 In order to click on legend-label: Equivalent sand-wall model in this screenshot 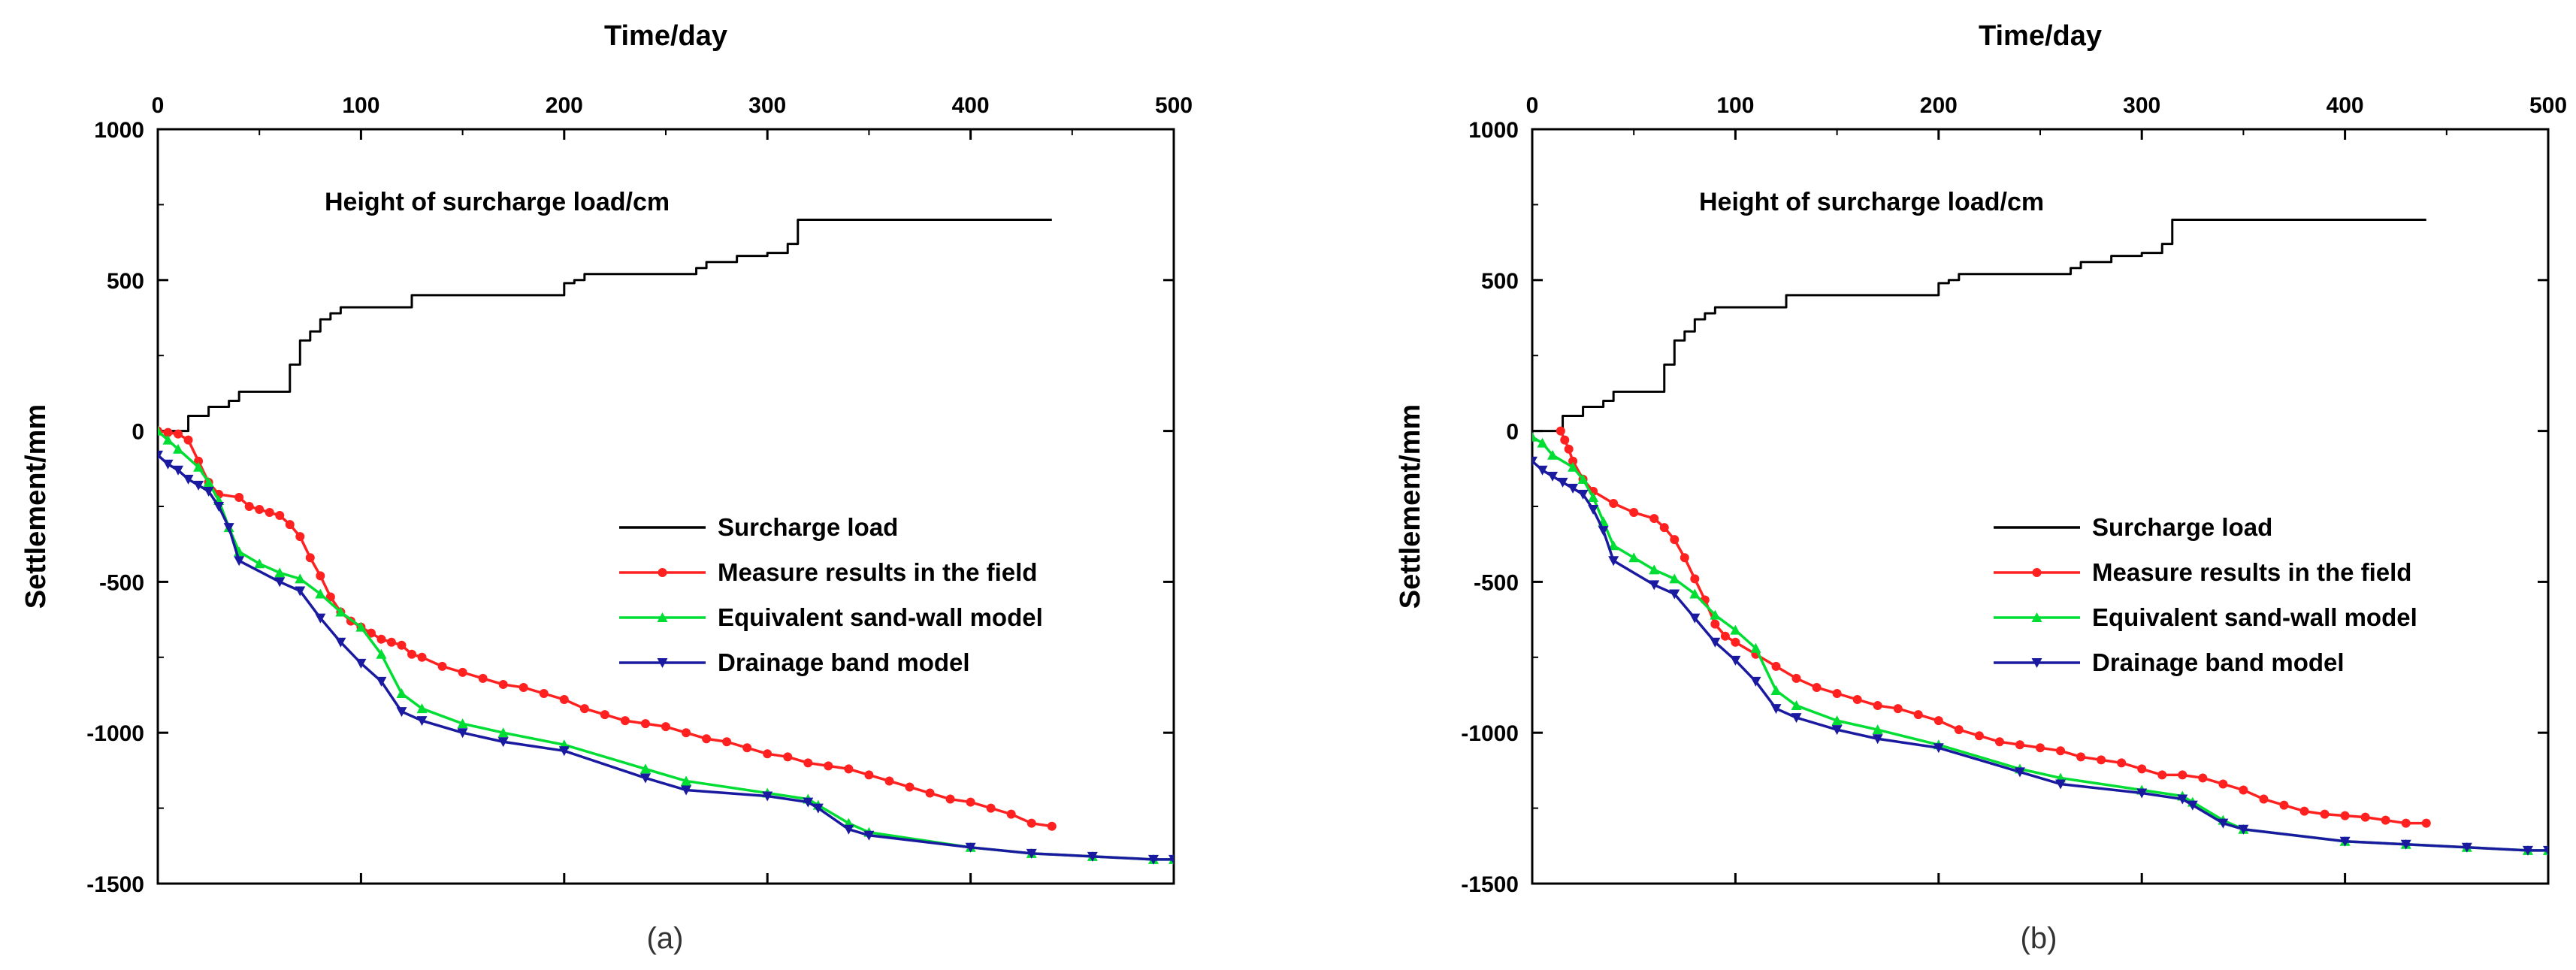, I will do `click(2255, 617)`.